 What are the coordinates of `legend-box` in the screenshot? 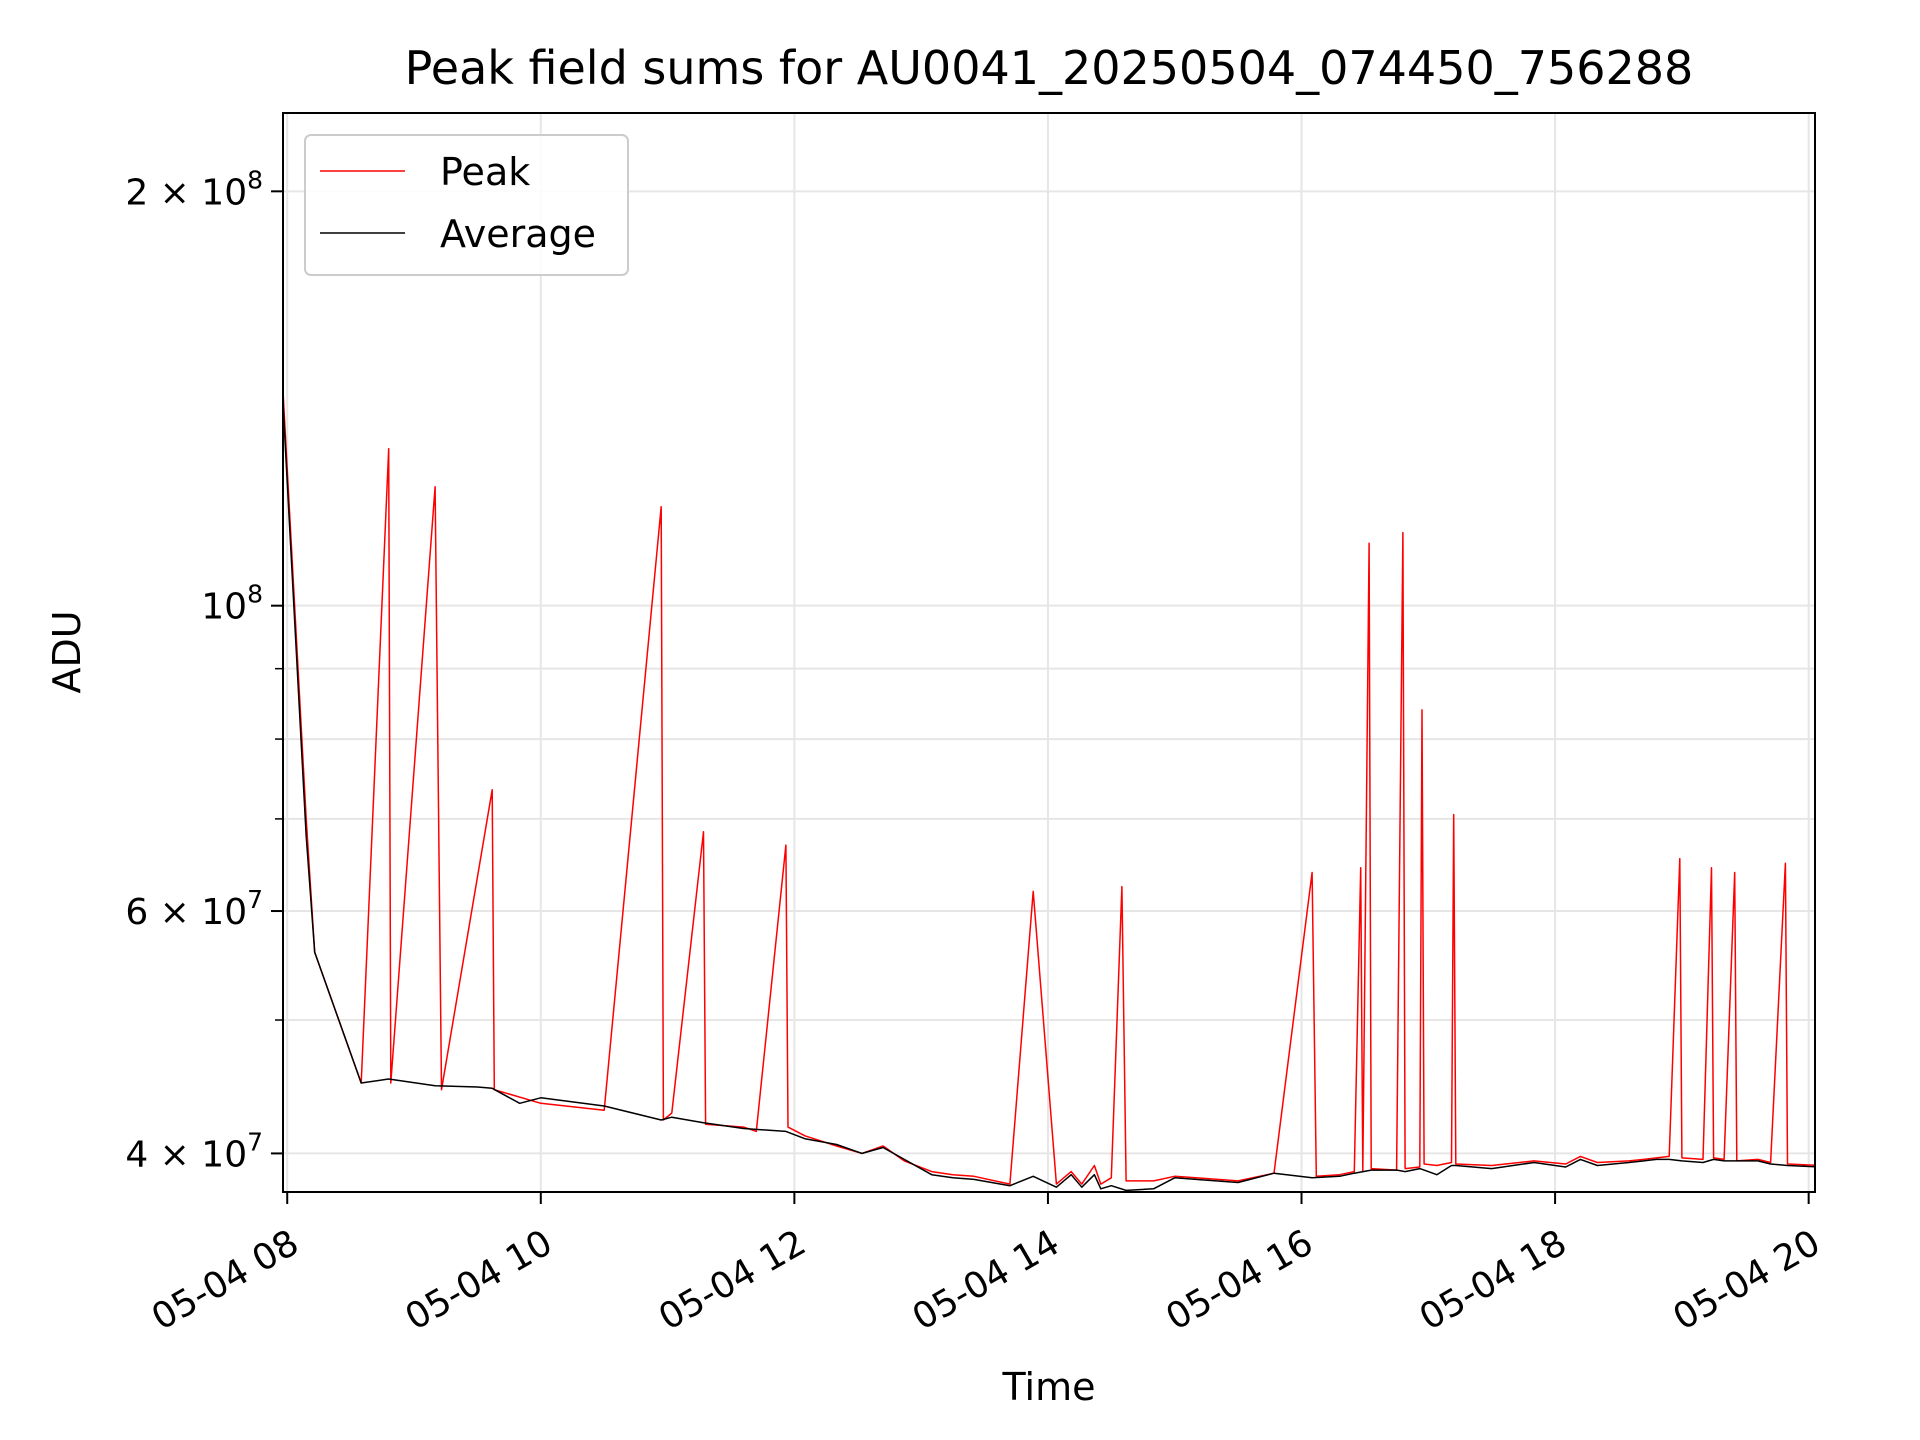 It's located at (466, 205).